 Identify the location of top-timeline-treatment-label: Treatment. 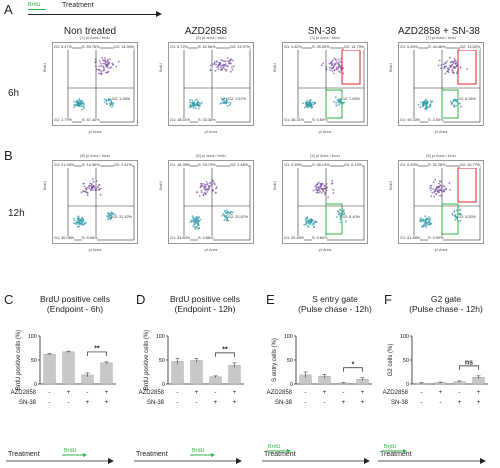
(78, 5).